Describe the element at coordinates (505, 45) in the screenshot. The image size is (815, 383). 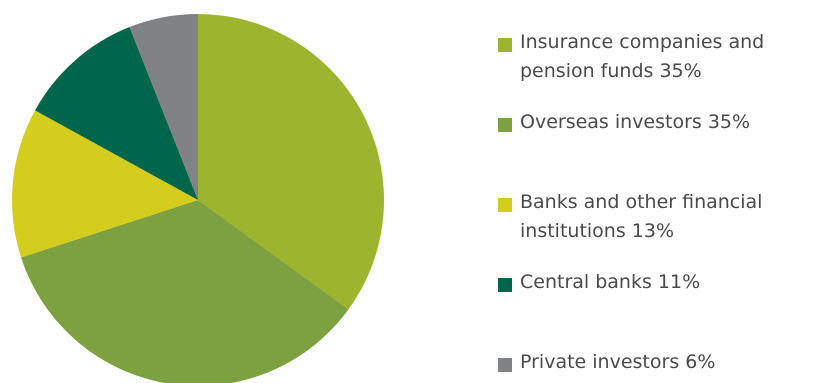
I see `legend-swatch-insurance` at that location.